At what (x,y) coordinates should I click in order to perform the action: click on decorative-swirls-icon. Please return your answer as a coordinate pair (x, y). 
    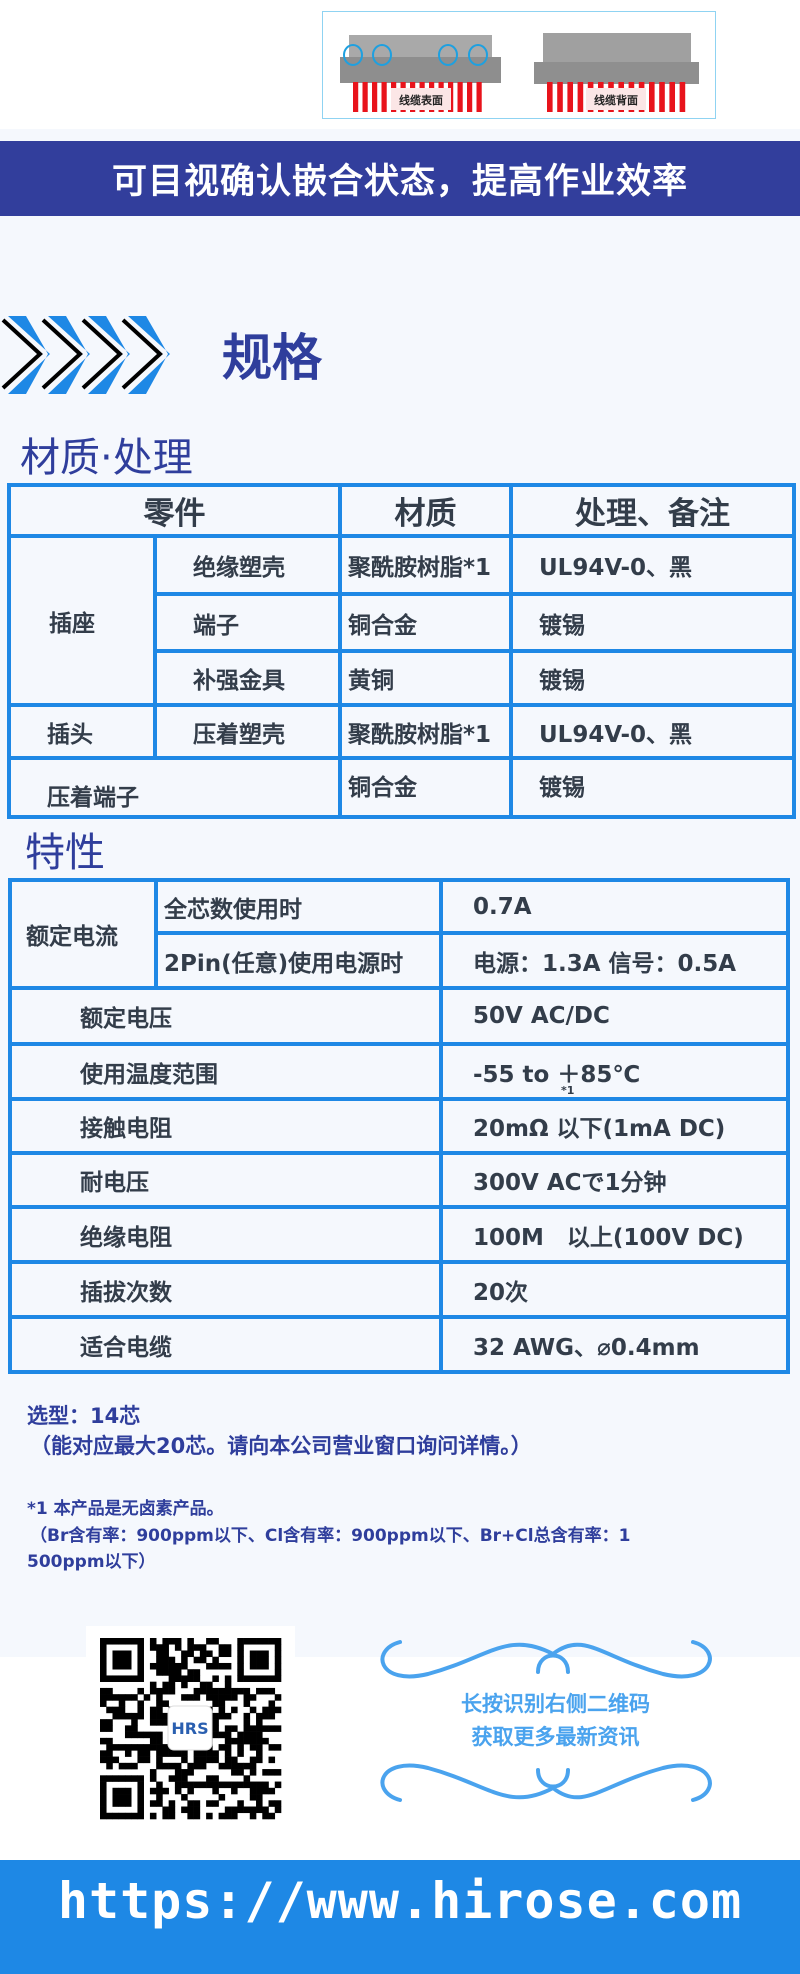
    Looking at the image, I should click on (546, 1721).